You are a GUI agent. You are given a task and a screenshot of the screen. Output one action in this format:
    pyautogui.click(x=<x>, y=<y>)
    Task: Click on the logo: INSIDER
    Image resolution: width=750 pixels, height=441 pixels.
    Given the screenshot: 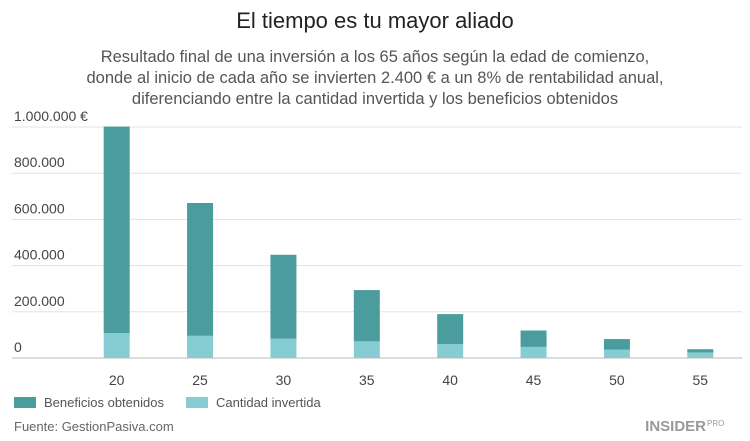 What is the action you would take?
    pyautogui.click(x=675, y=426)
    